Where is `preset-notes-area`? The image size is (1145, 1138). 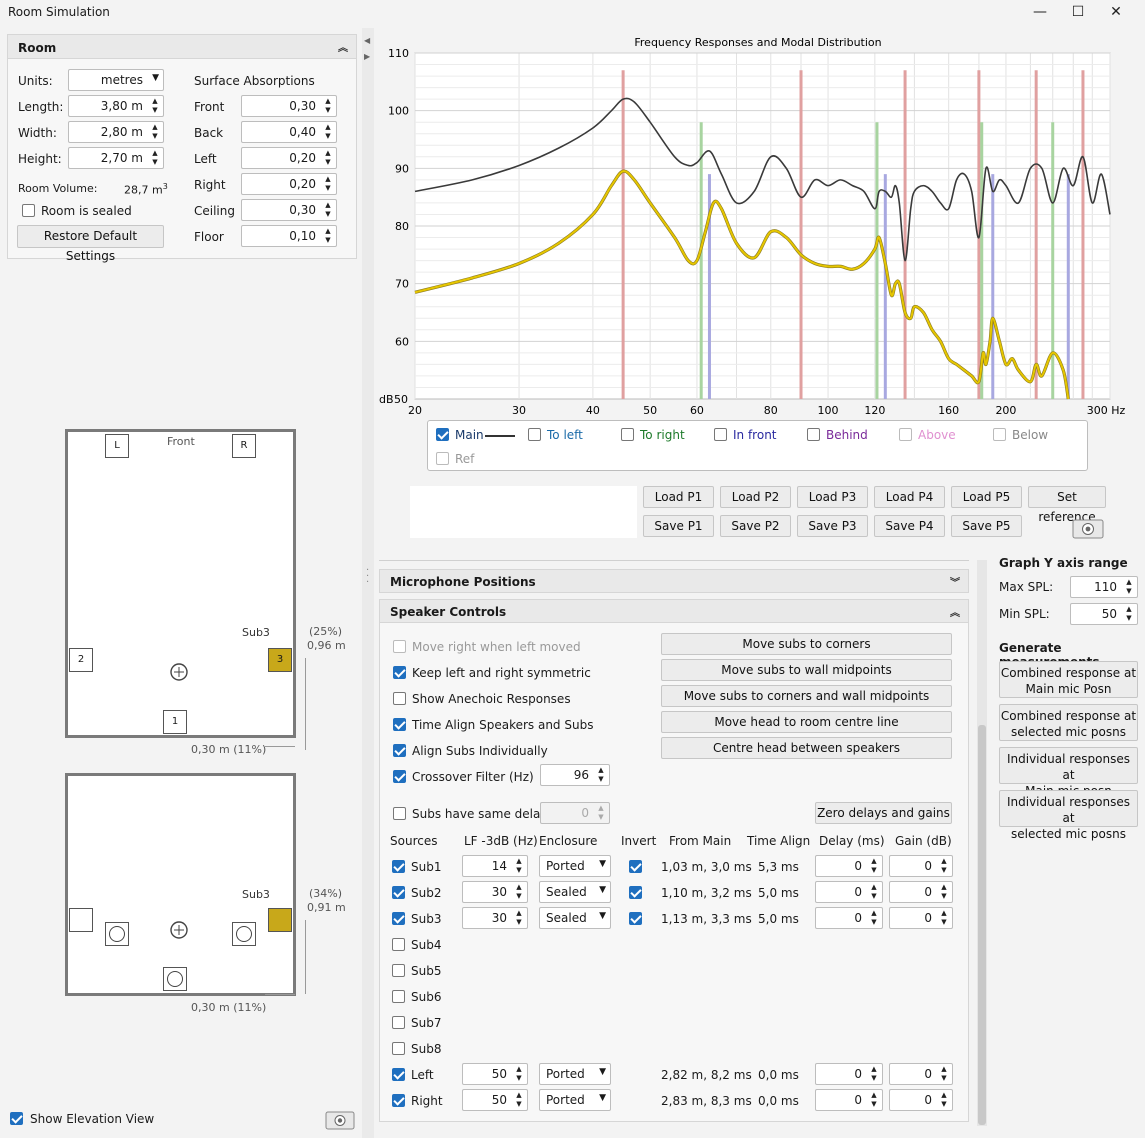
preset-notes-area is located at coordinates (523, 512).